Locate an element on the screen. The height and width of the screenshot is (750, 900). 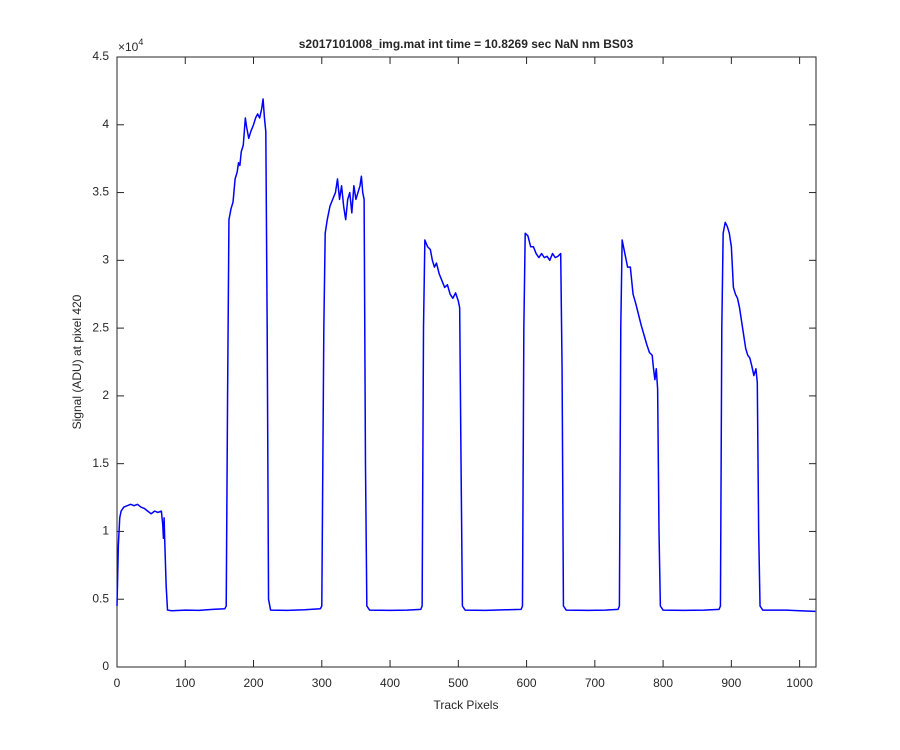
x-tick-label: 100 is located at coordinates (185, 683).